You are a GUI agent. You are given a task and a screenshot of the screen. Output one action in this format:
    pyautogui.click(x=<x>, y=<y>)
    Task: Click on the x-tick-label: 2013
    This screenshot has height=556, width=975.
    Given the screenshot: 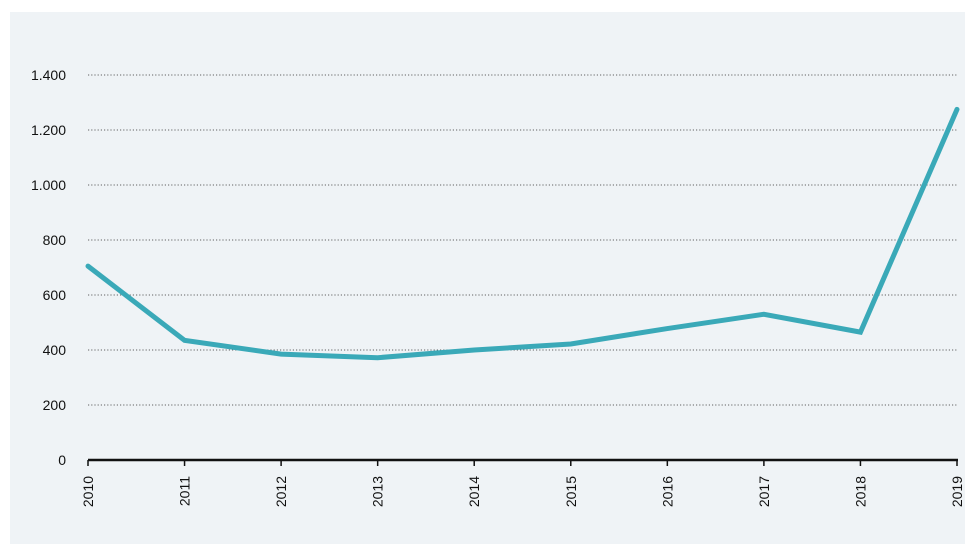 What is the action you would take?
    pyautogui.click(x=378, y=491)
    